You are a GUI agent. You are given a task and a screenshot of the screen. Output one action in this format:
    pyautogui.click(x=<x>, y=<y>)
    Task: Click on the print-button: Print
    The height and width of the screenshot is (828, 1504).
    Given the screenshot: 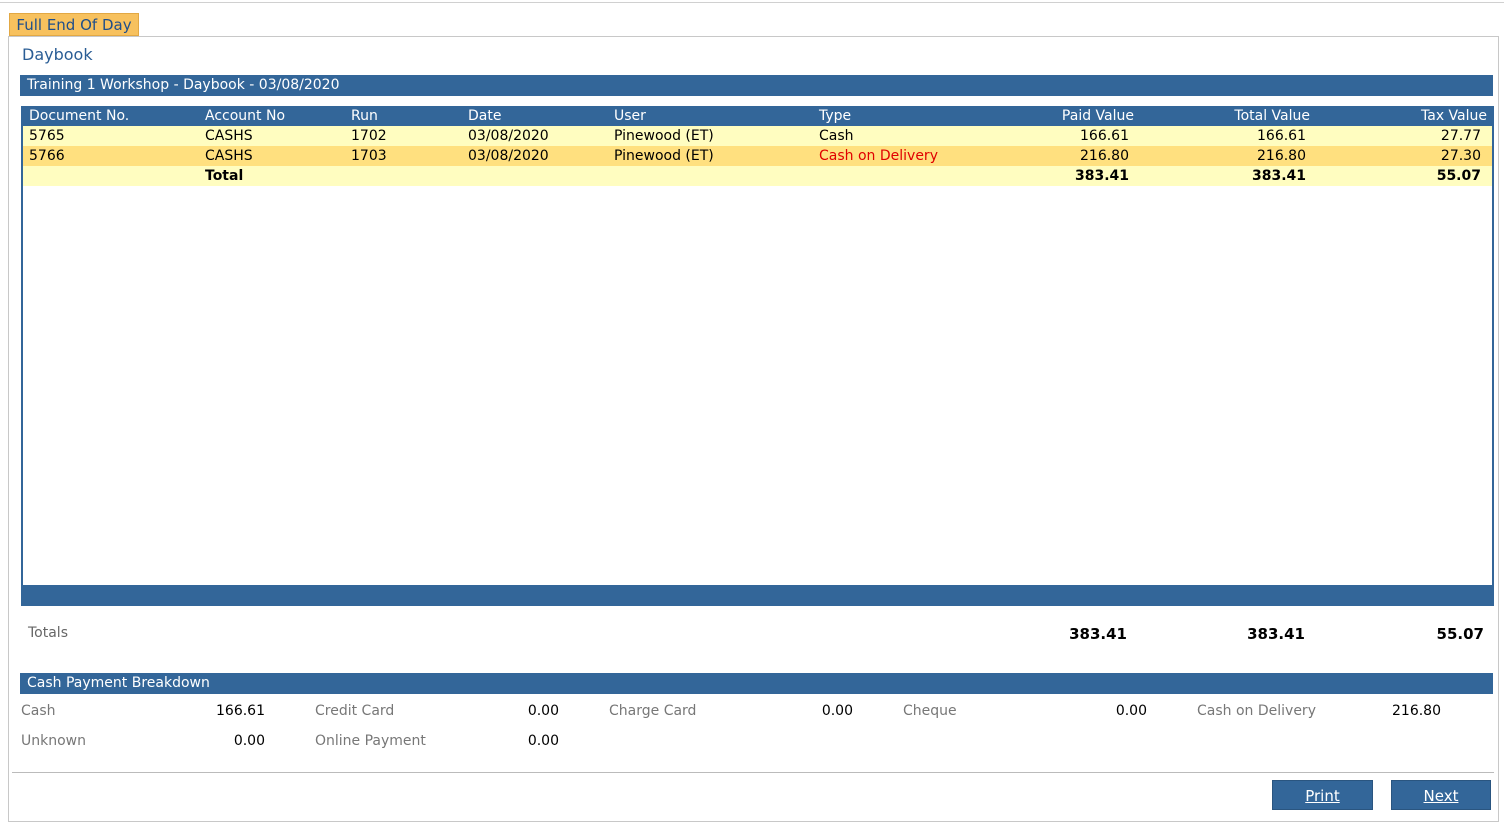 What is the action you would take?
    pyautogui.click(x=1322, y=795)
    